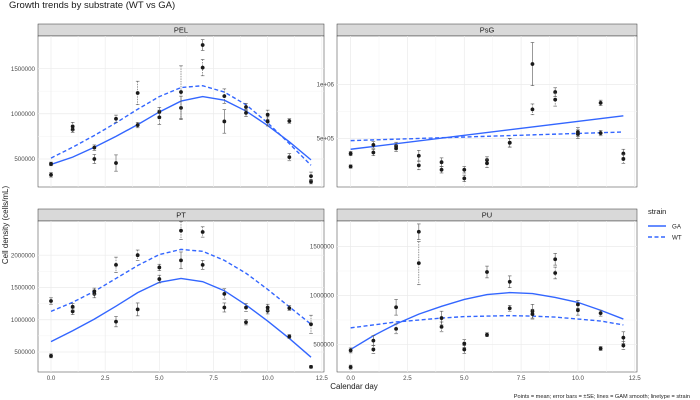  I want to click on legend-label-wt: WT, so click(677, 238).